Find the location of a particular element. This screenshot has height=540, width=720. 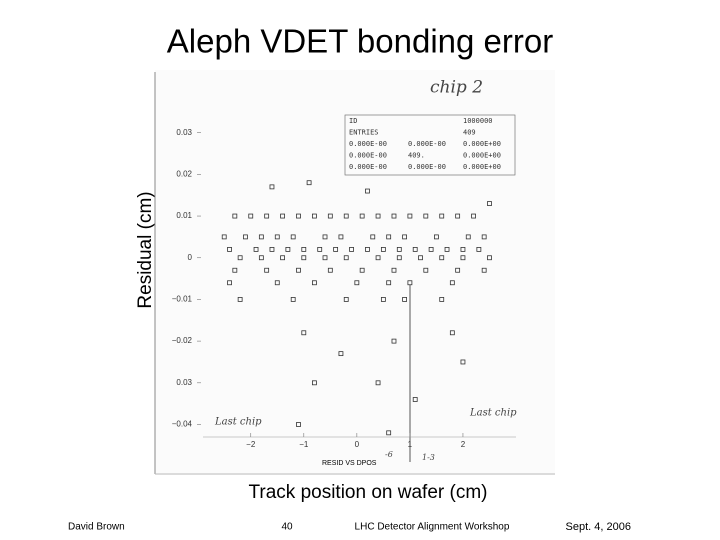

annotation: RESID VS DPOS is located at coordinates (349, 463).